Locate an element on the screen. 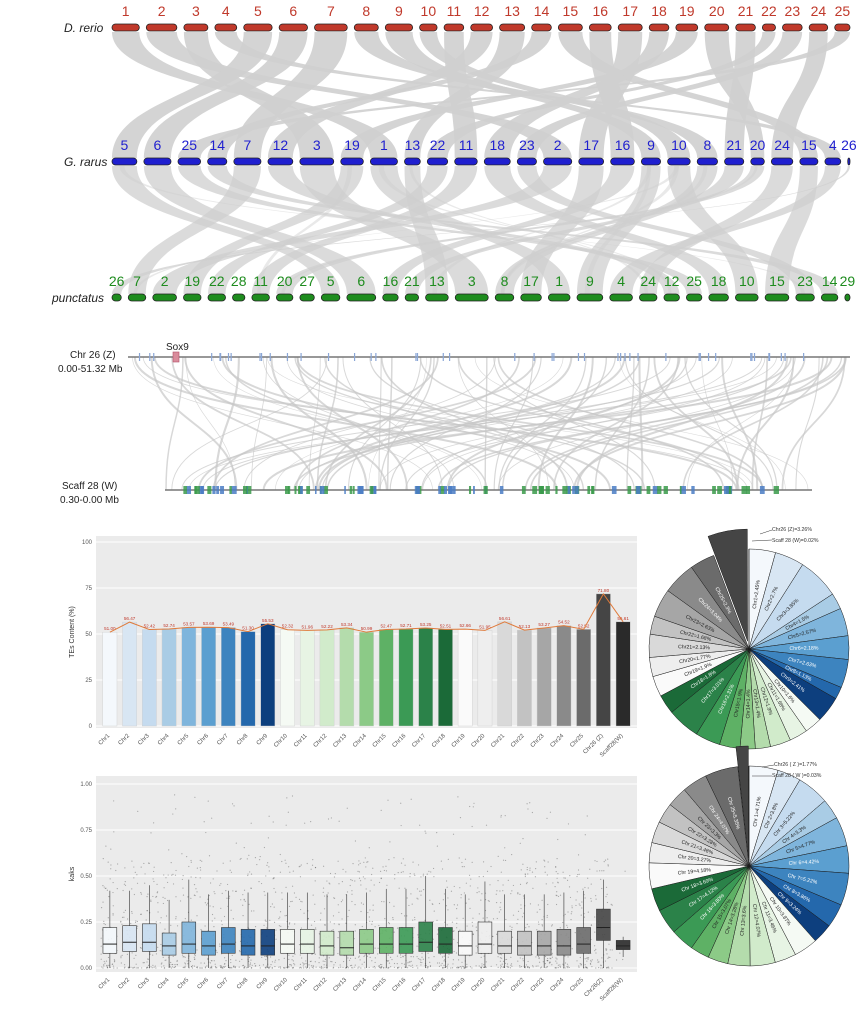 The image size is (860, 1014). te-value-label: 52.32 is located at coordinates (288, 626).